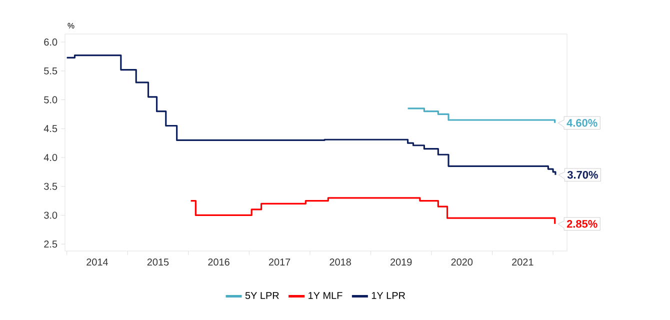 The height and width of the screenshot is (320, 670). What do you see at coordinates (389, 295) in the screenshot?
I see `legend-label: 1Y LPR` at bounding box center [389, 295].